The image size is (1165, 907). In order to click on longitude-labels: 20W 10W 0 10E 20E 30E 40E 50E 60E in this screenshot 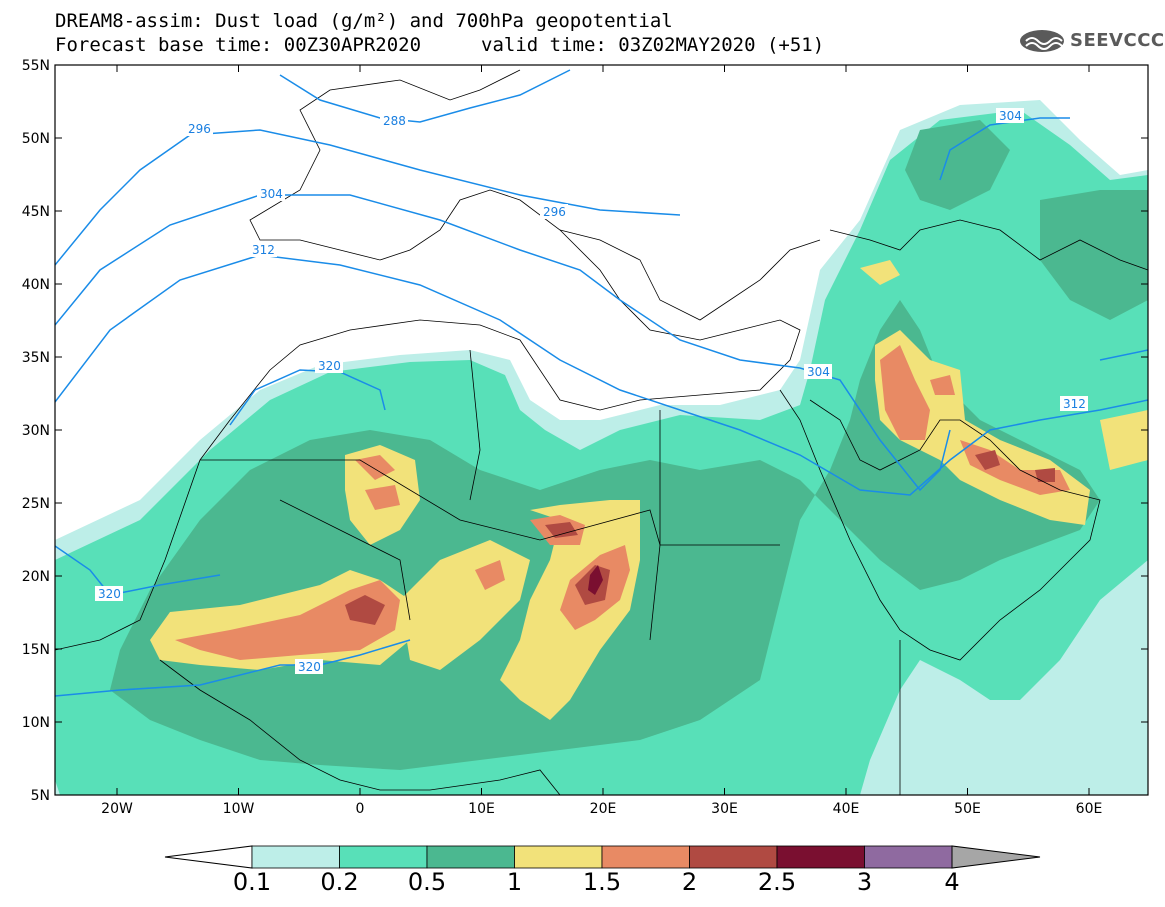, I will do `click(601, 809)`.